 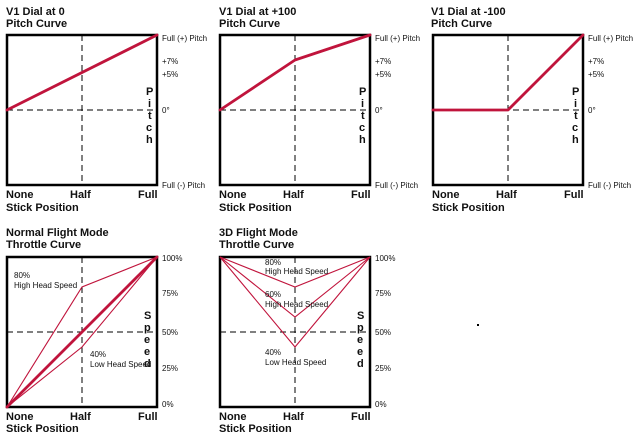 What do you see at coordinates (258, 233) in the screenshot?
I see `panel-title: 3D Flight Mode` at bounding box center [258, 233].